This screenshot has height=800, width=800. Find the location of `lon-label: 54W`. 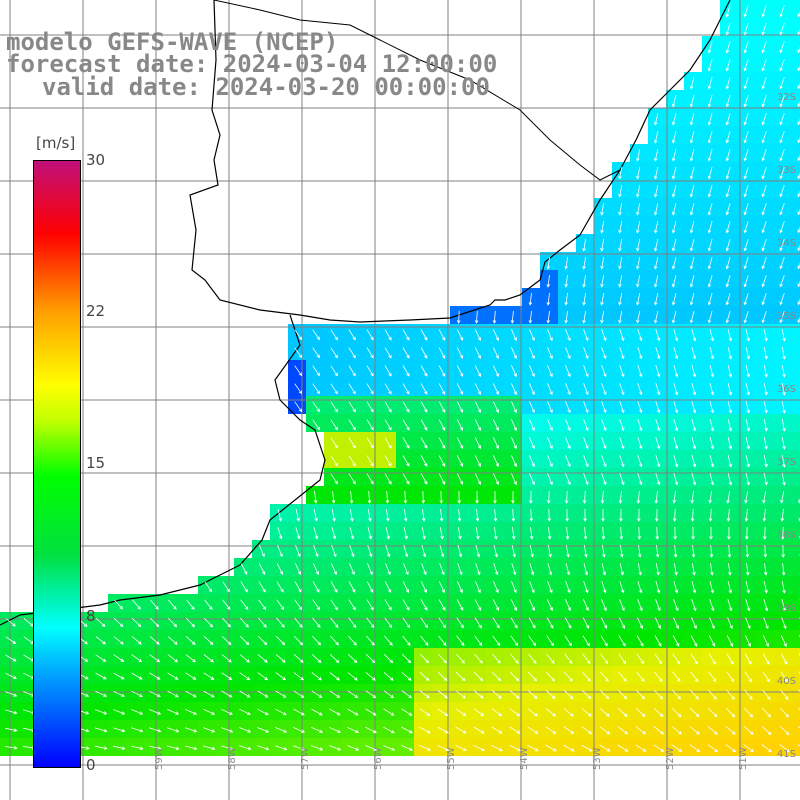

lon-label: 54W is located at coordinates (524, 758).